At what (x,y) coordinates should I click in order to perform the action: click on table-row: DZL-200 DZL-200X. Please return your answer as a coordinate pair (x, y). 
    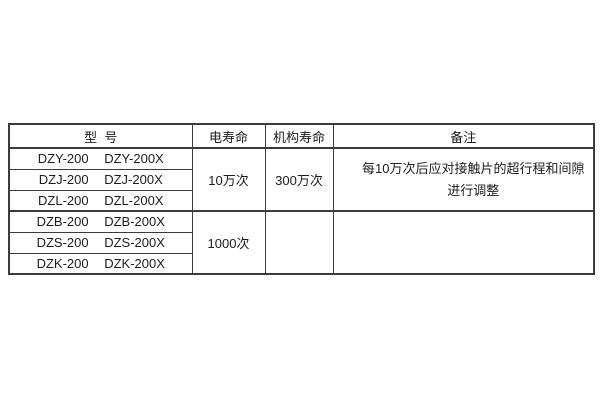
    Looking at the image, I should click on (301, 200).